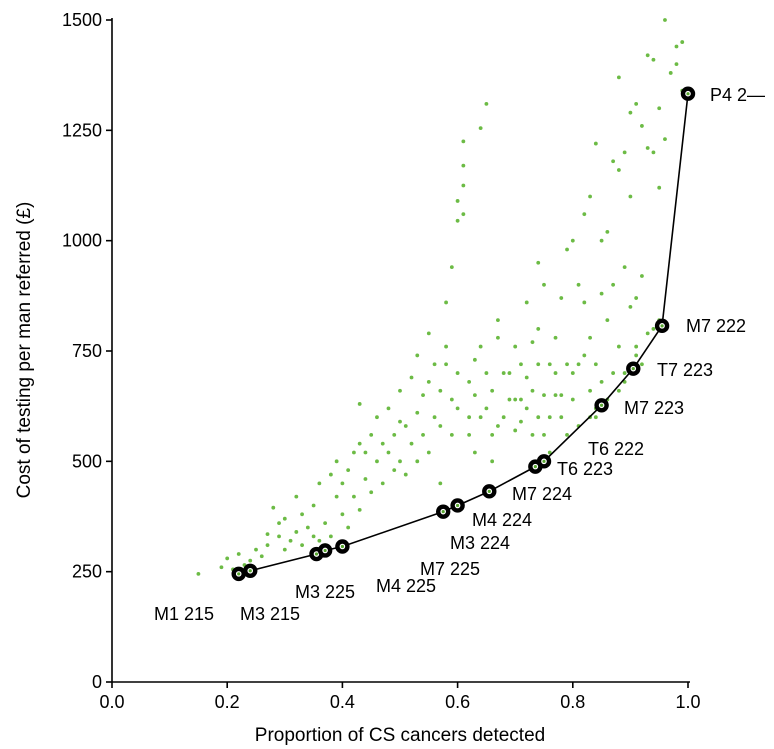 Image resolution: width=774 pixels, height=749 pixels. I want to click on point-label-3: M3 225, so click(325, 592).